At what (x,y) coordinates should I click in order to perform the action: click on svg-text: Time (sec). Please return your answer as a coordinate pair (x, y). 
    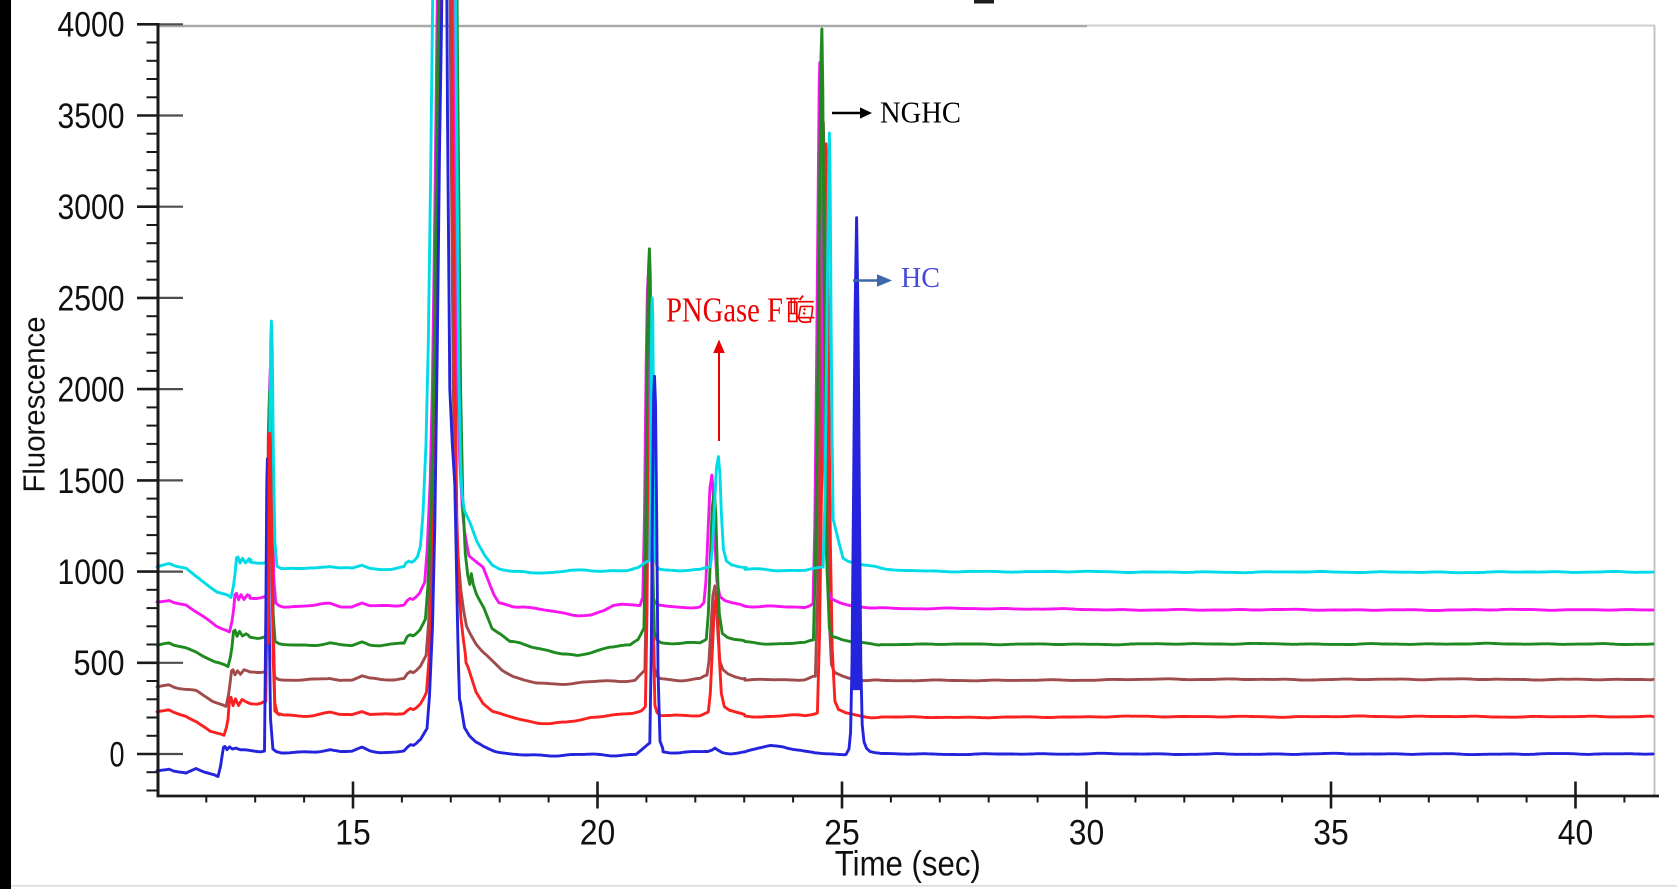
    Looking at the image, I should click on (908, 864).